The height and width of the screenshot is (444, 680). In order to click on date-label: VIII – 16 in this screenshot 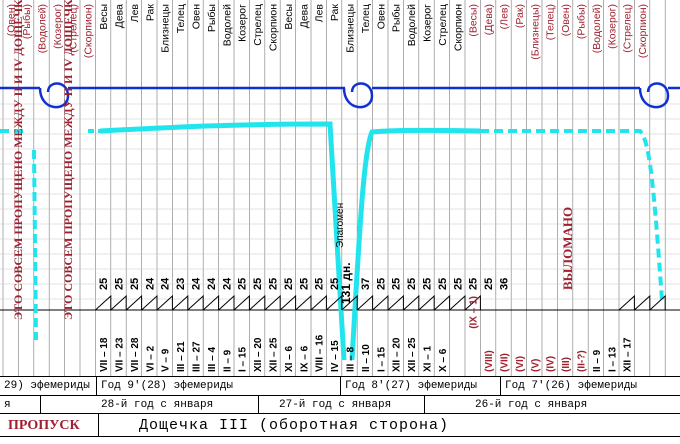, I will do `click(320, 353)`.